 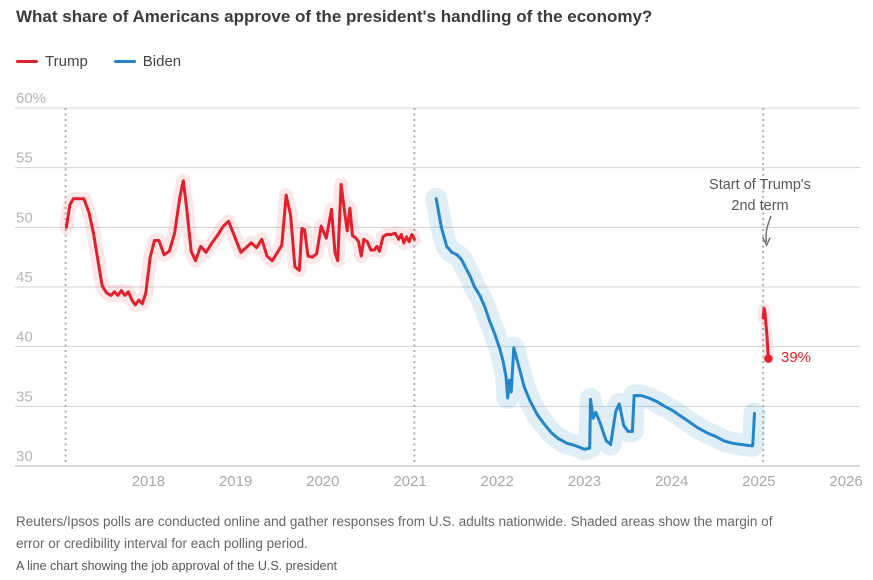 What do you see at coordinates (240, 243) in the screenshot?
I see `approval-line-trump` at bounding box center [240, 243].